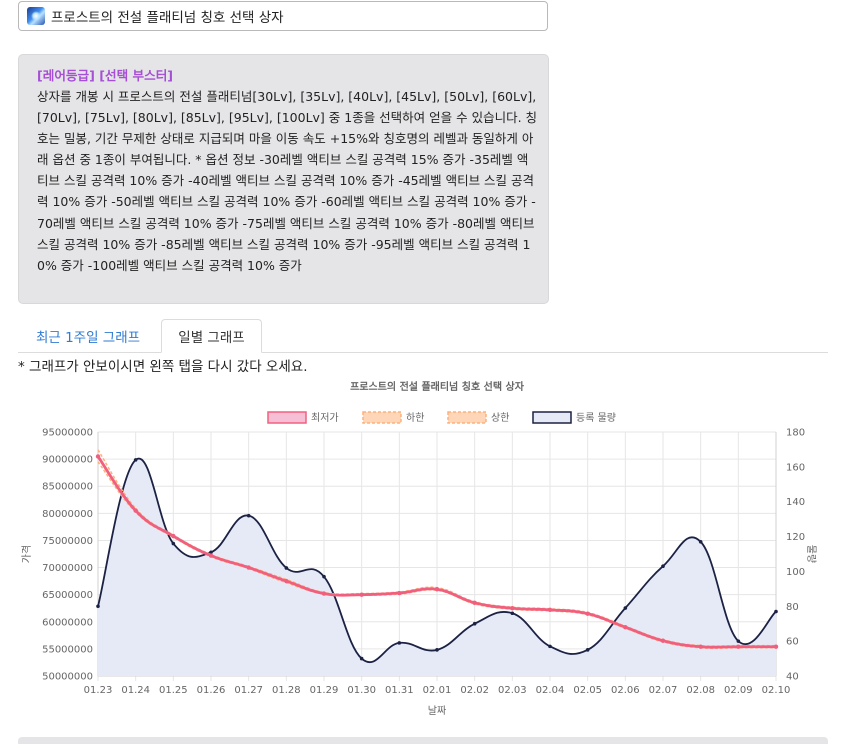 Image resolution: width=858 pixels, height=744 pixels. What do you see at coordinates (67, 433) in the screenshot?
I see `y-tick-label: 95000000` at bounding box center [67, 433].